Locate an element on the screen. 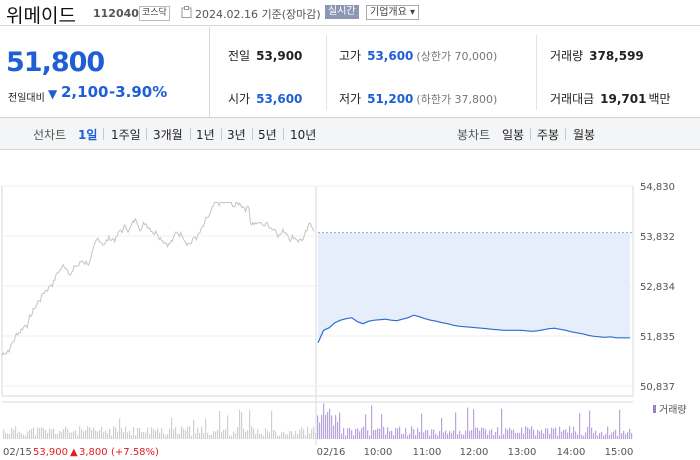  tab-1d: 1일 is located at coordinates (88, 135).